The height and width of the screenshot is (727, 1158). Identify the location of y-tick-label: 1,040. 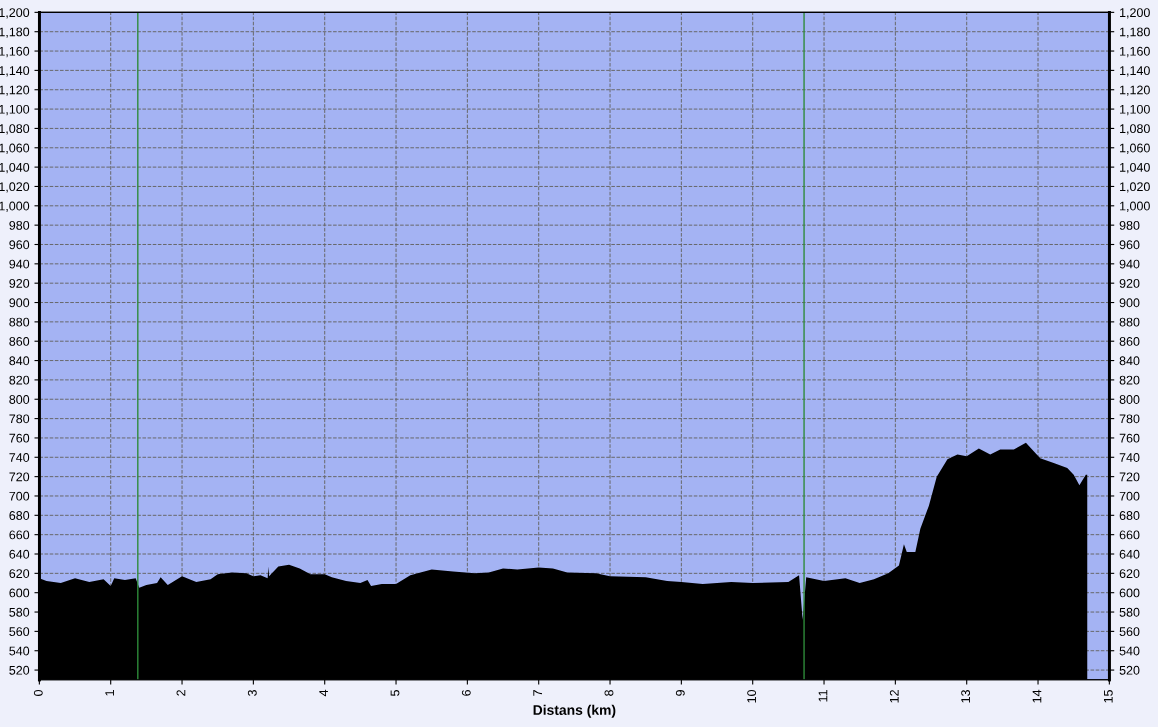
(15, 168).